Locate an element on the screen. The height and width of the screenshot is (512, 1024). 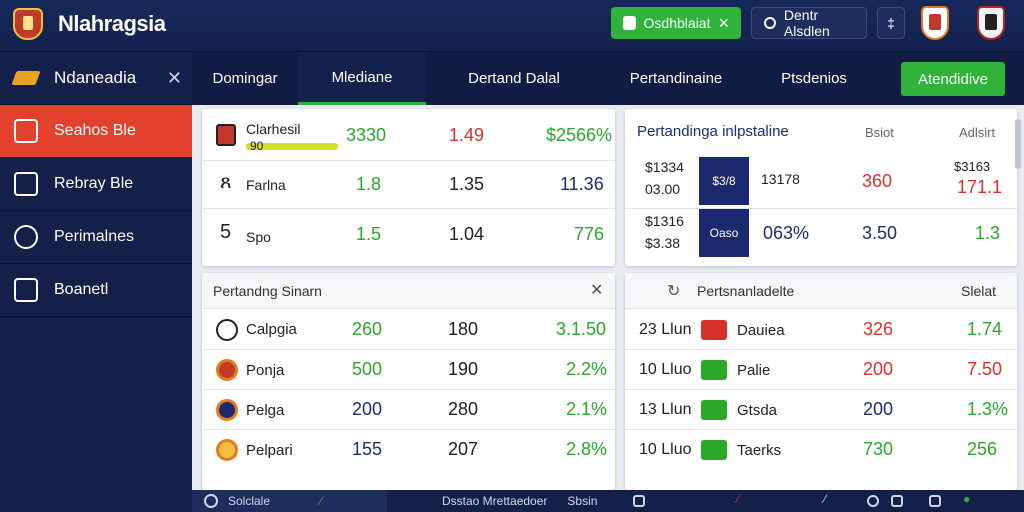
primary-action-button: Osdhblaiat × is located at coordinates (676, 23).